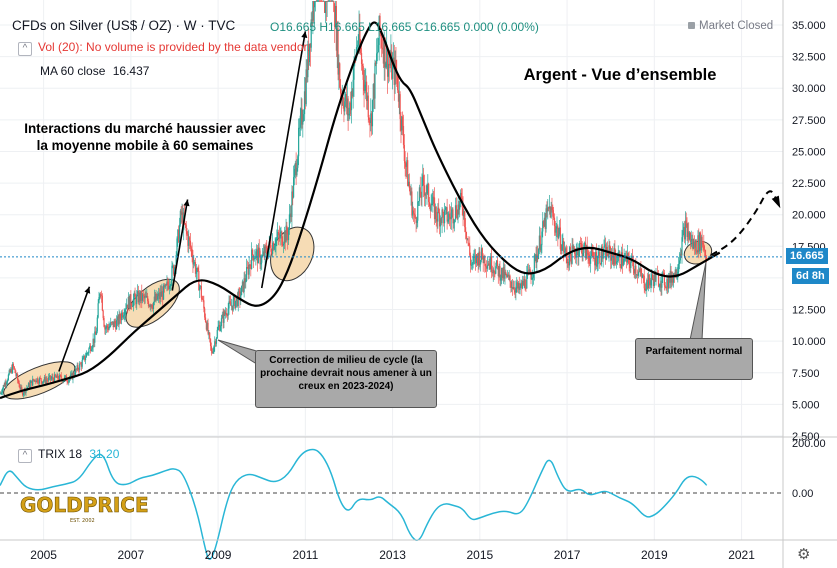  Describe the element at coordinates (68, 455) in the screenshot. I see `trix-indicator: ^ TRIX 18 31.20` at that location.